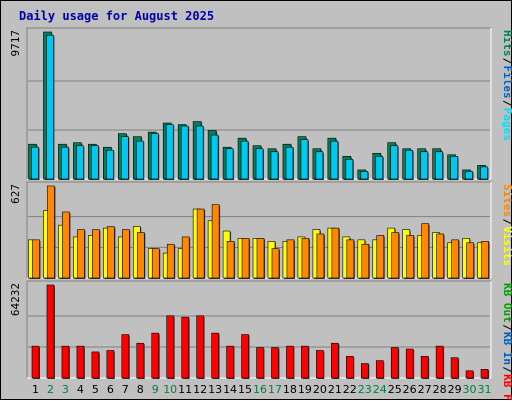 This screenshot has width=512, height=401. Describe the element at coordinates (320, 389) in the screenshot. I see `x-tick-label-20: 20` at that location.